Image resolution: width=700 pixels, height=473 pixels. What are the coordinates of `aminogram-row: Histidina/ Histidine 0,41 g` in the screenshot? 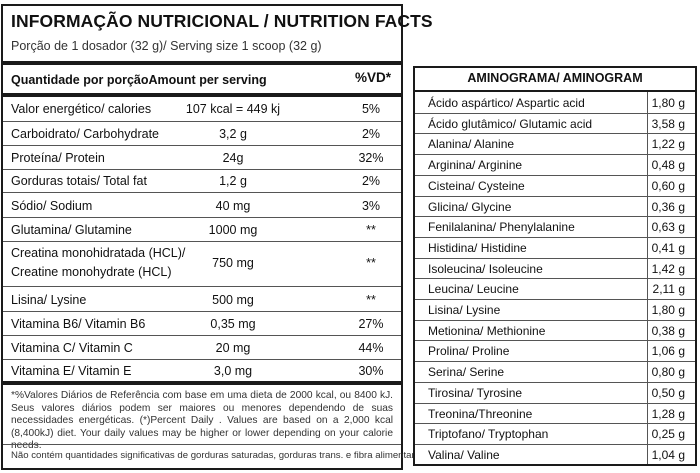 It's located at (555, 248).